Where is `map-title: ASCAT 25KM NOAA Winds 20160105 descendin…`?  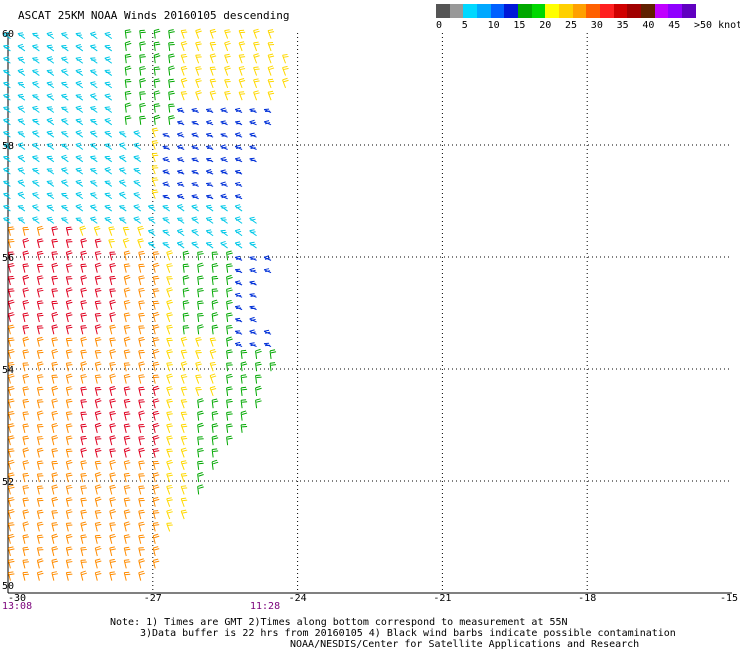 map-title: ASCAT 25KM NOAA Winds 20160105 descendin… is located at coordinates (154, 15).